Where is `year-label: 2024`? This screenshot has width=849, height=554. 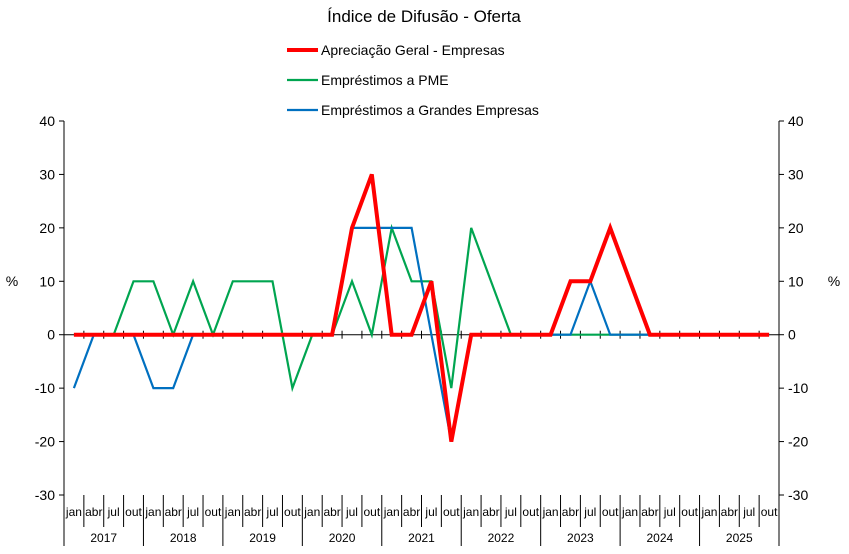 year-label: 2024 is located at coordinates (659, 538).